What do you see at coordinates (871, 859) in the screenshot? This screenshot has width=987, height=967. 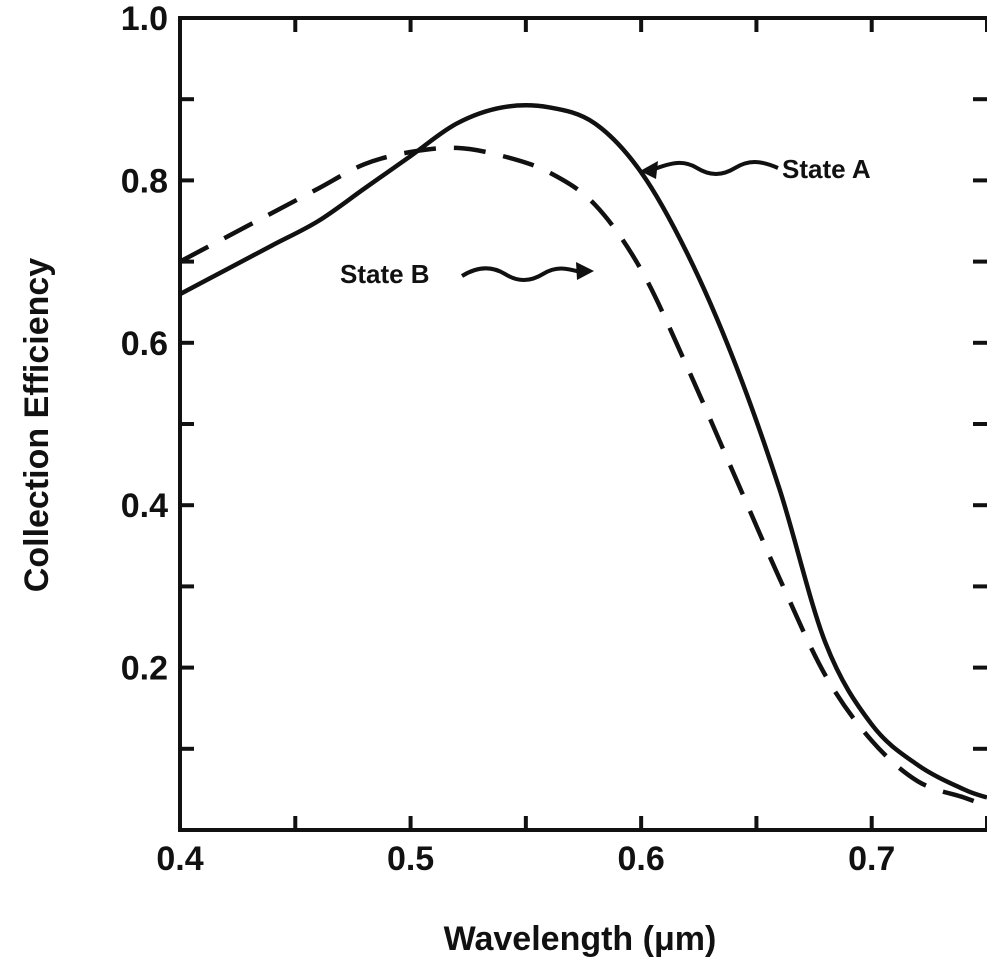 I see `x-tick-label: 0.7` at bounding box center [871, 859].